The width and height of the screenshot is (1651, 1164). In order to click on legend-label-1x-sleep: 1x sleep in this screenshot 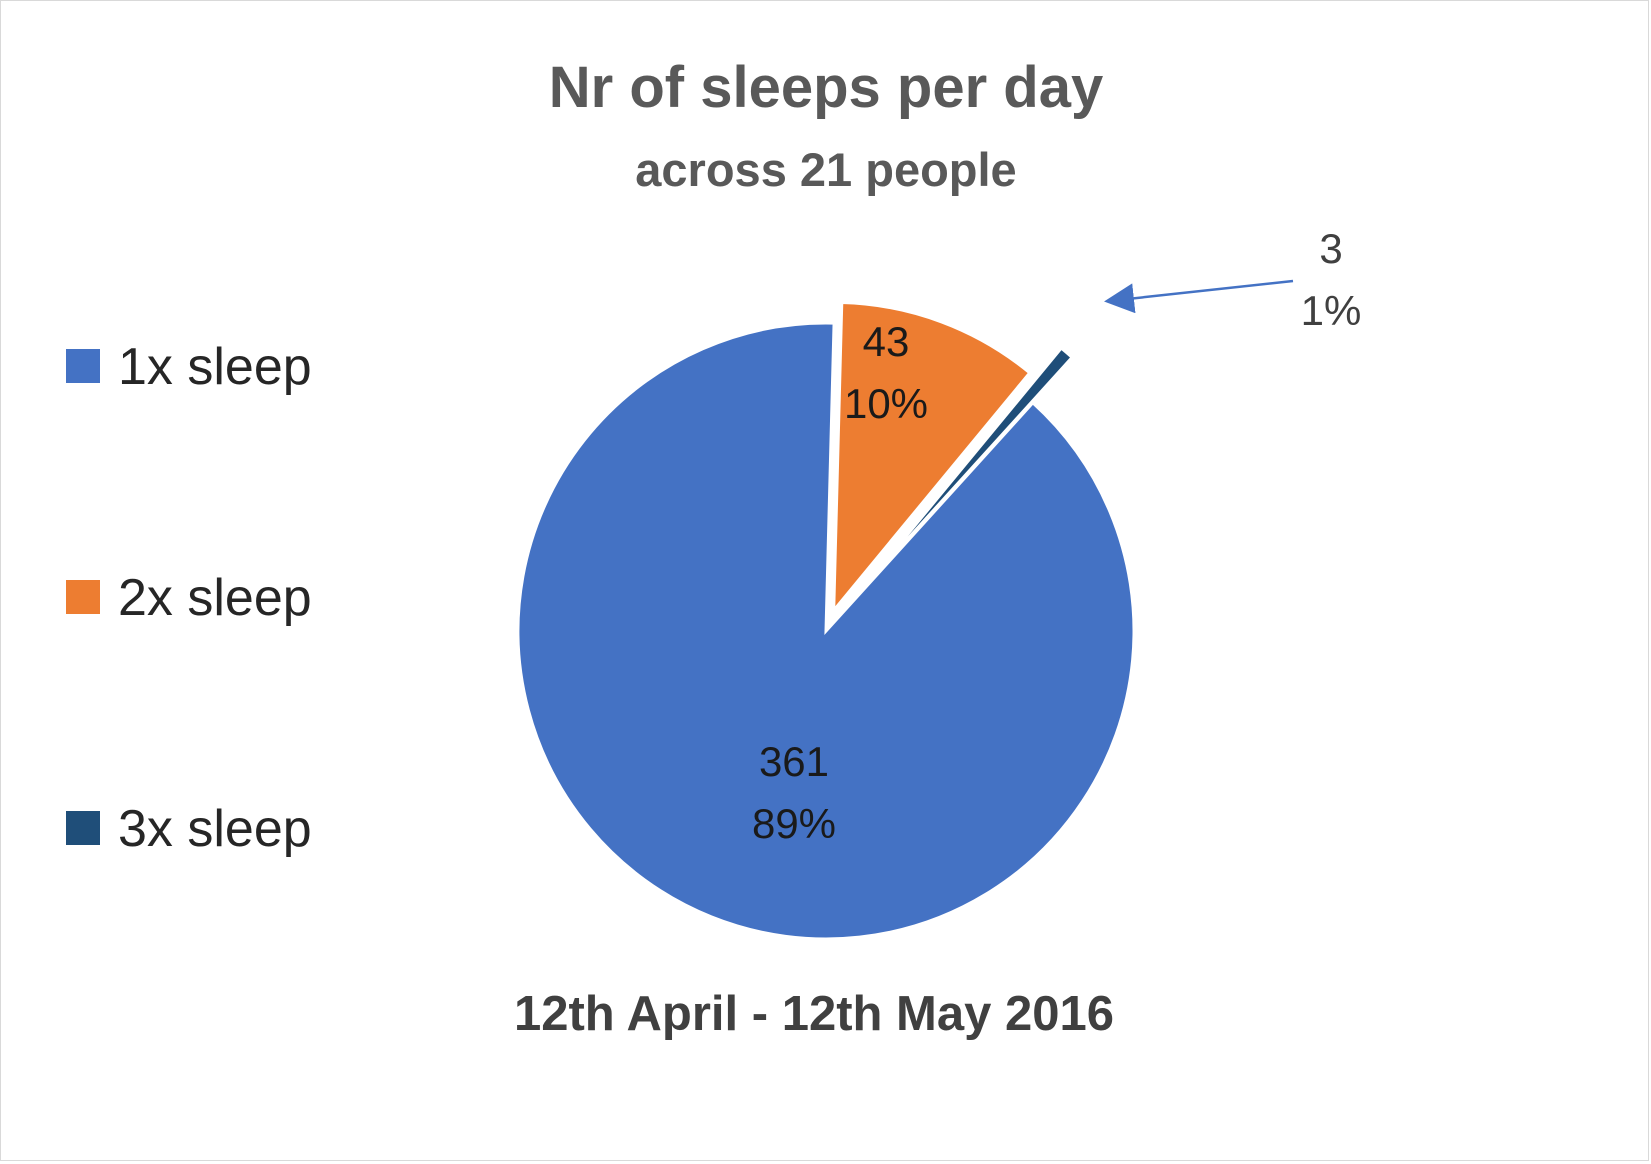, I will do `click(215, 367)`.